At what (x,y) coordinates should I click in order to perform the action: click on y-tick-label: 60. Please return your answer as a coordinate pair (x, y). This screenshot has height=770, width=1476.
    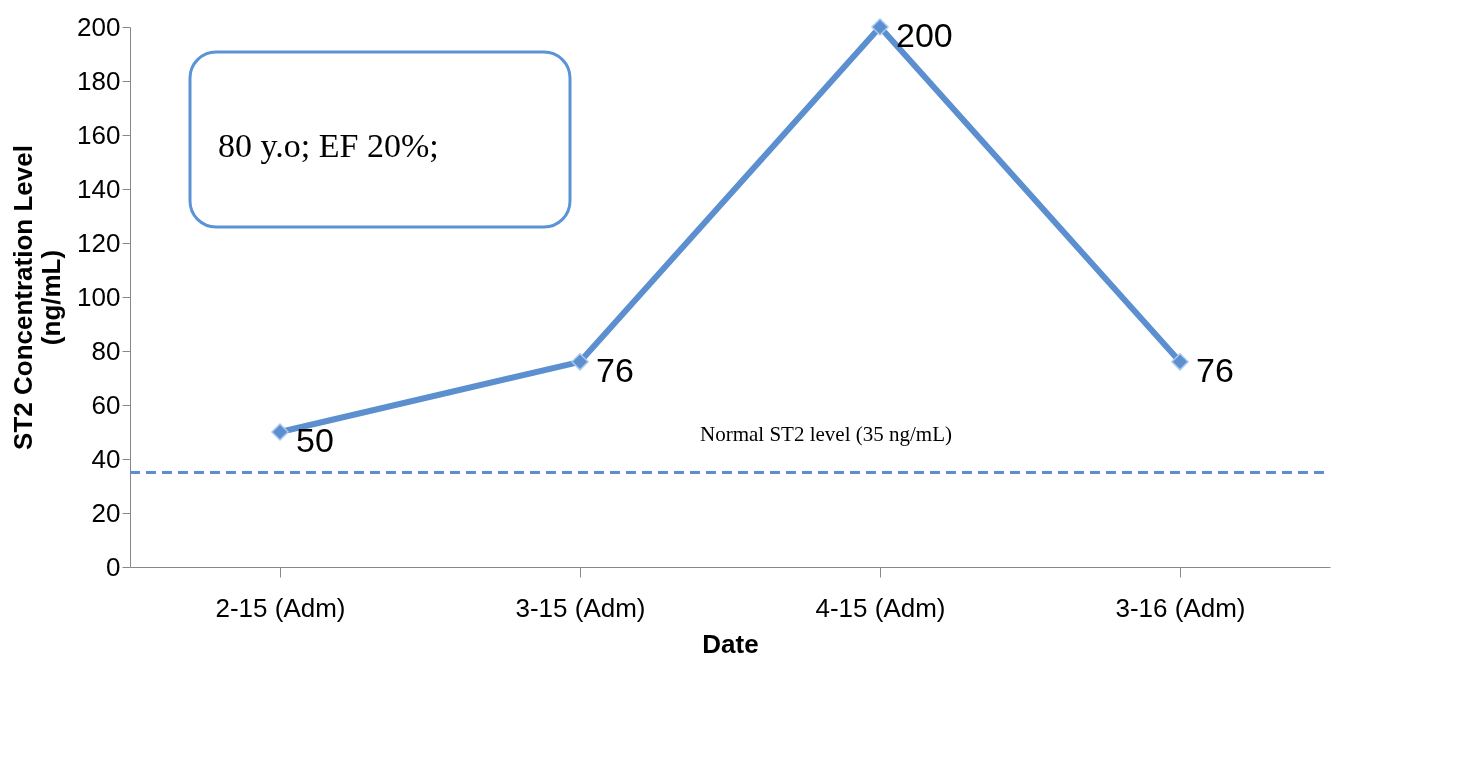
    Looking at the image, I should click on (106, 404).